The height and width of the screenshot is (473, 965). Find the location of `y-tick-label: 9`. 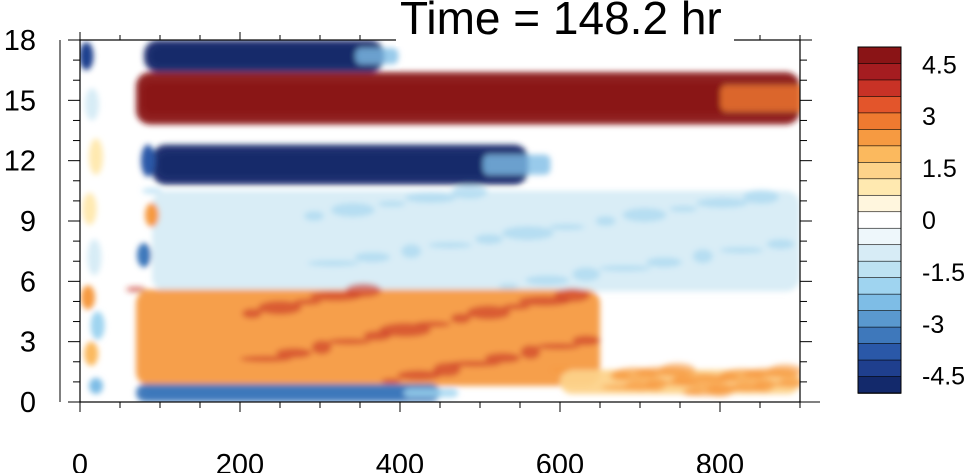

y-tick-label: 9 is located at coordinates (28, 222).